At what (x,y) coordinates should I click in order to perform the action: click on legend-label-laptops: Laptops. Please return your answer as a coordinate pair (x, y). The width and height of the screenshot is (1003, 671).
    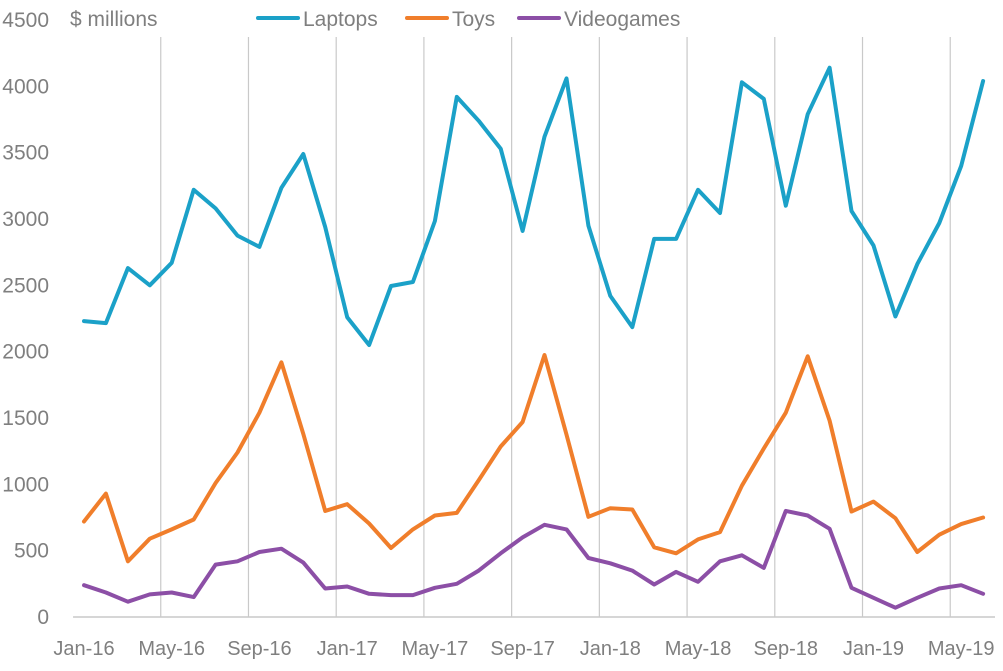
    Looking at the image, I should click on (340, 19).